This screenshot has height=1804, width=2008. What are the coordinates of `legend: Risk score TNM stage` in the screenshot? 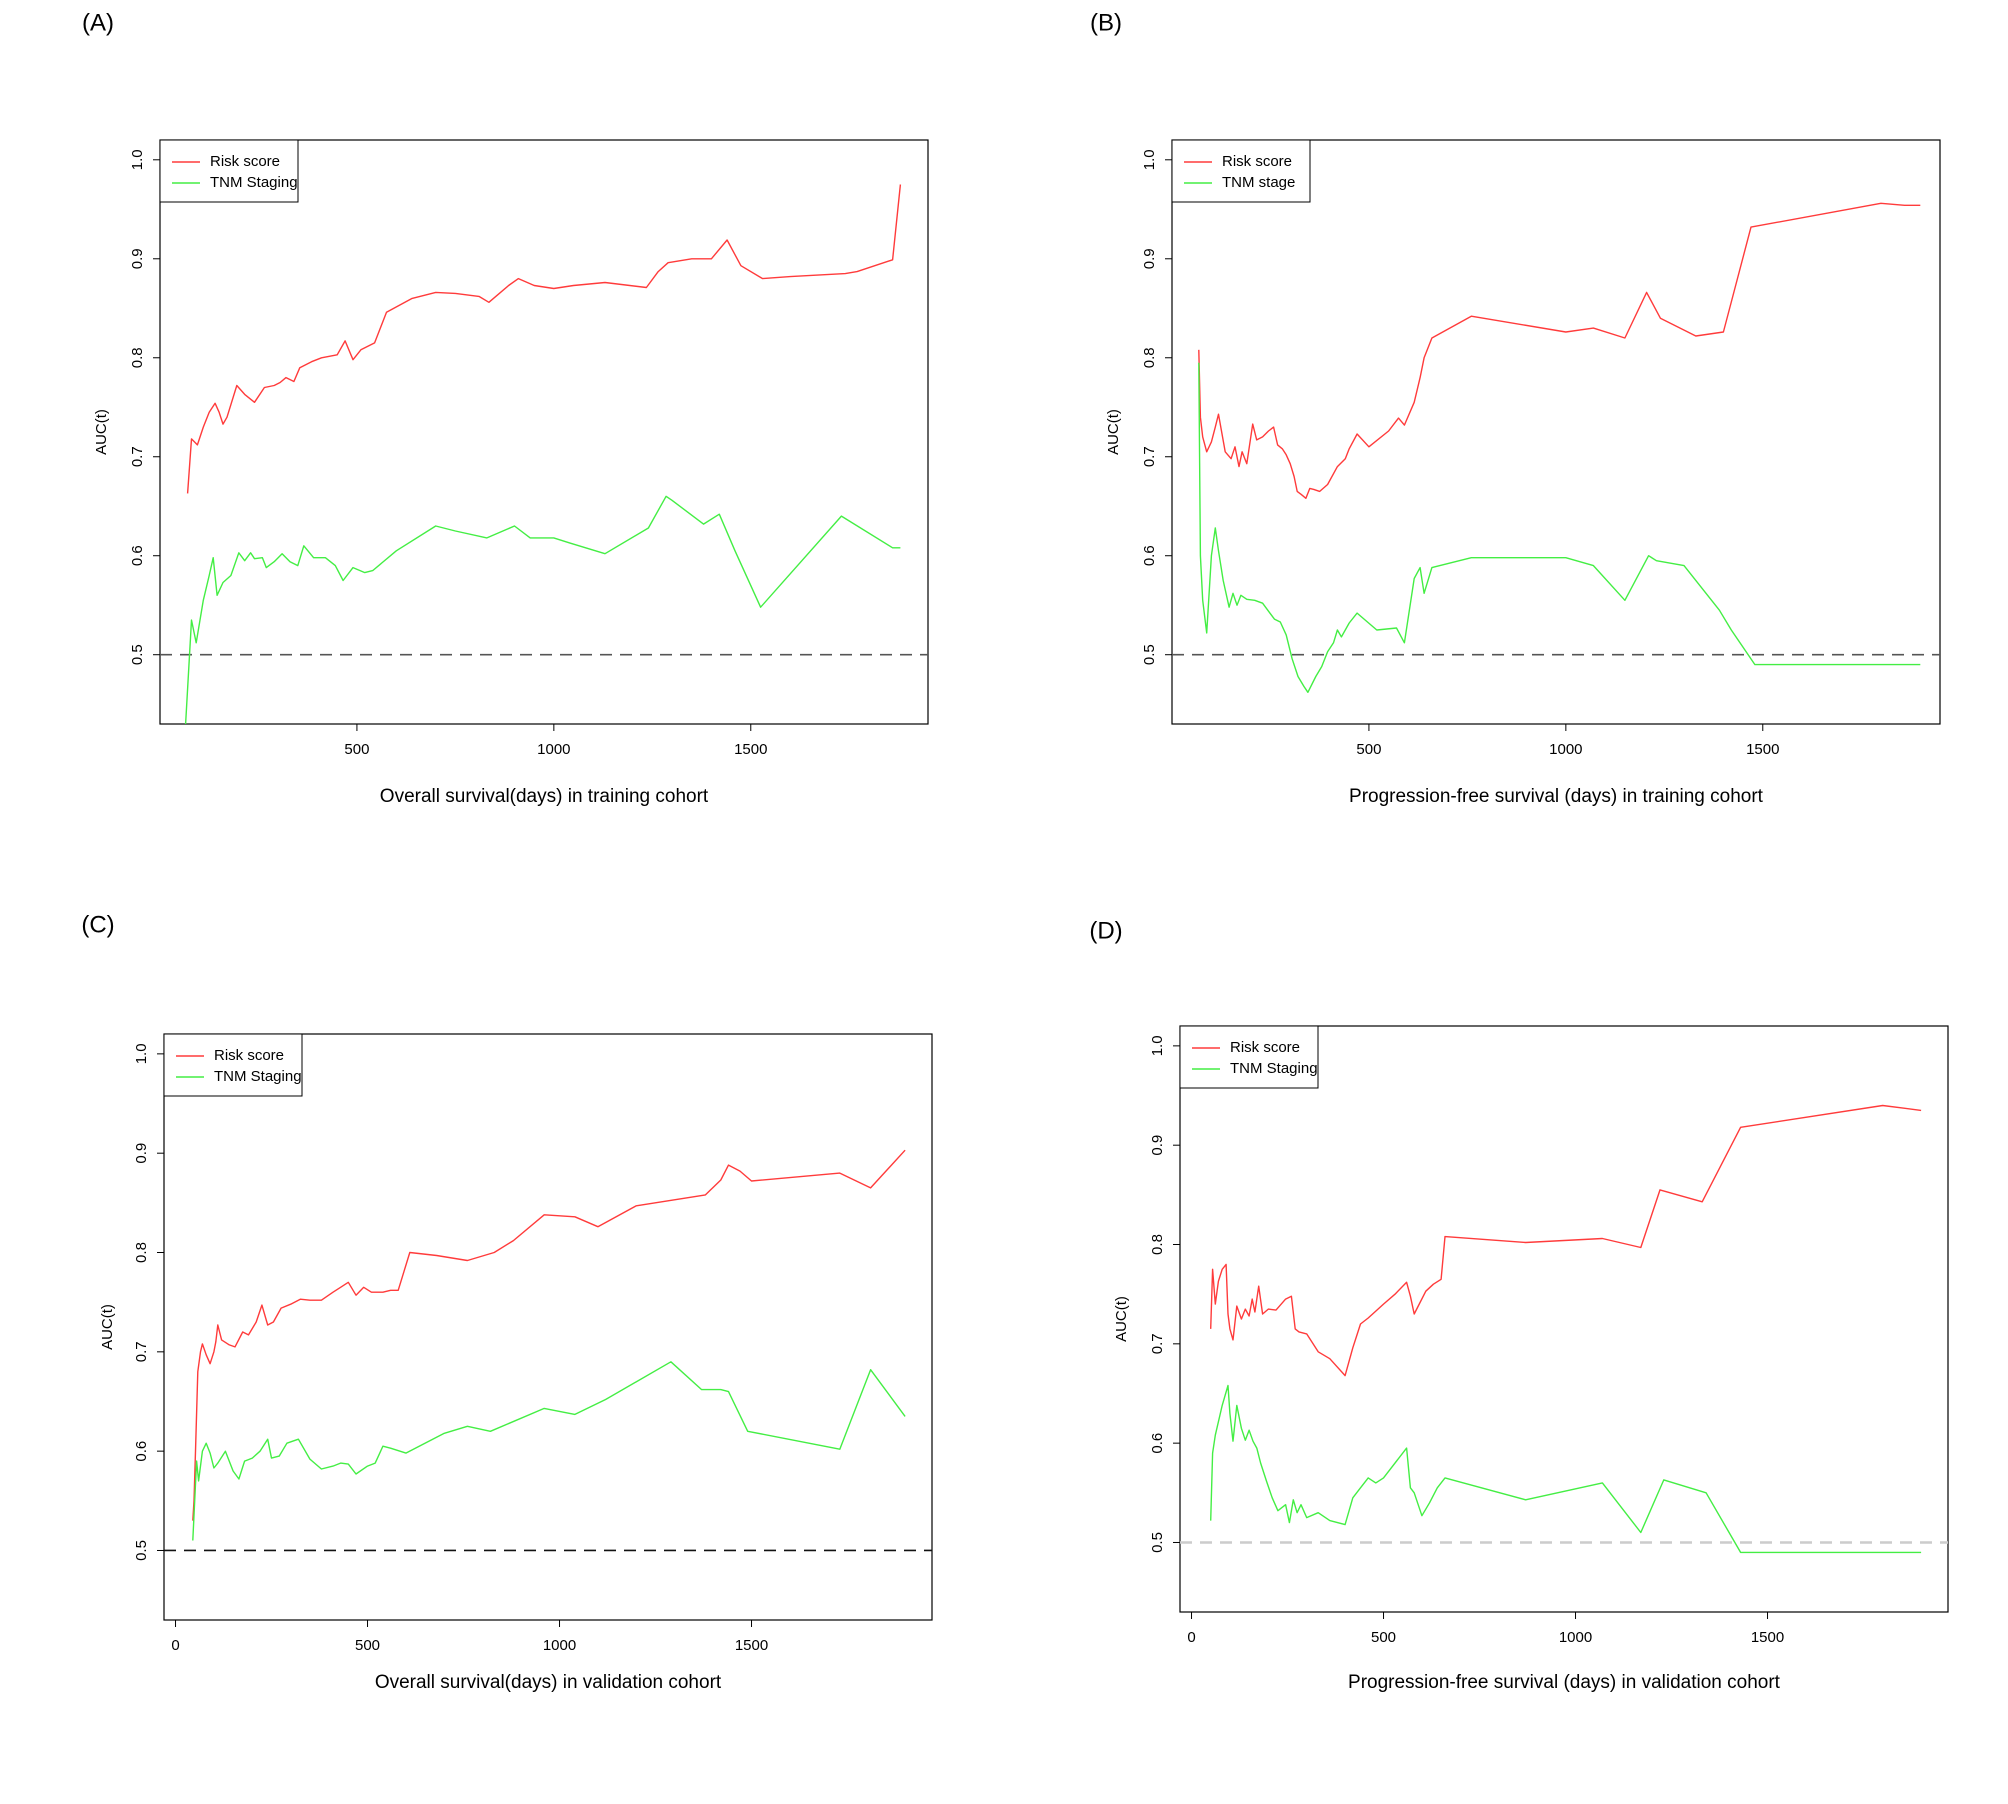 It's located at (1241, 171).